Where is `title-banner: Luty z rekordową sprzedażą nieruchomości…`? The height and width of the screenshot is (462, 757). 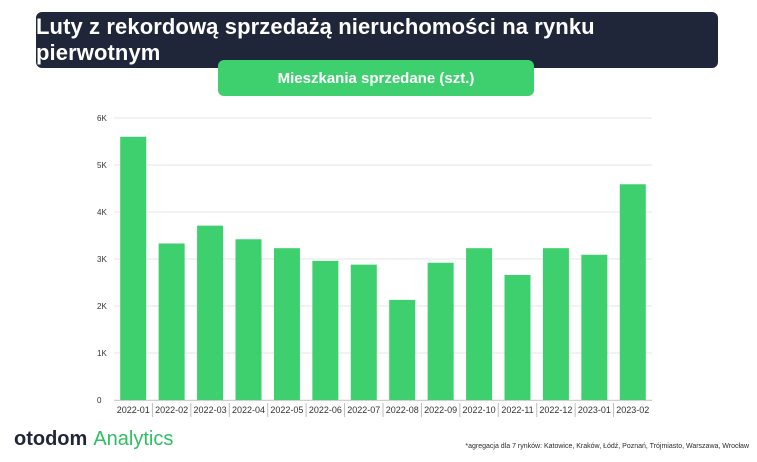
title-banner: Luty z rekordową sprzedażą nieruchomości… is located at coordinates (377, 40).